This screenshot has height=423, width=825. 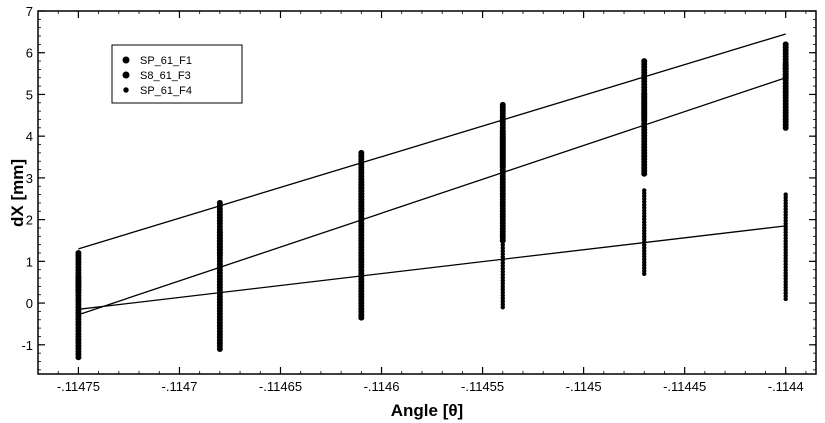 What do you see at coordinates (29, 11) in the screenshot?
I see `y-tick-label: 7` at bounding box center [29, 11].